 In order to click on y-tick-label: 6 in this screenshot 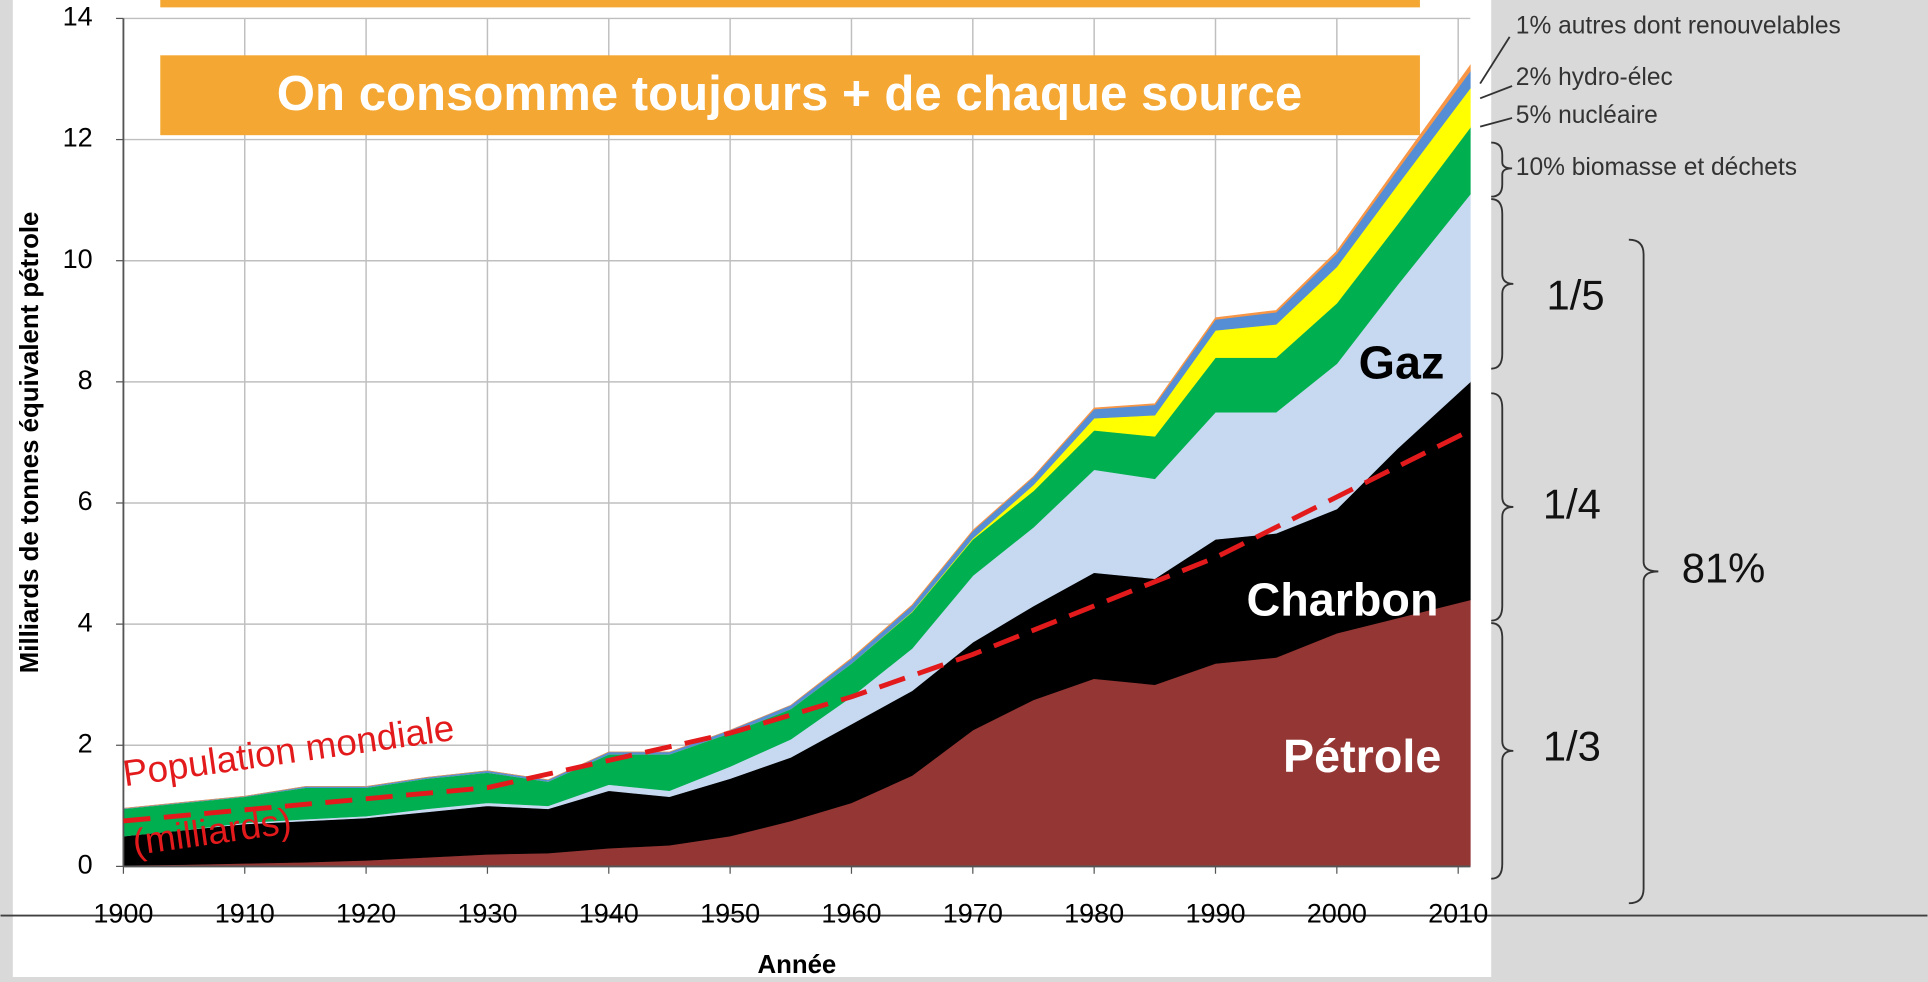, I will do `click(85, 501)`.